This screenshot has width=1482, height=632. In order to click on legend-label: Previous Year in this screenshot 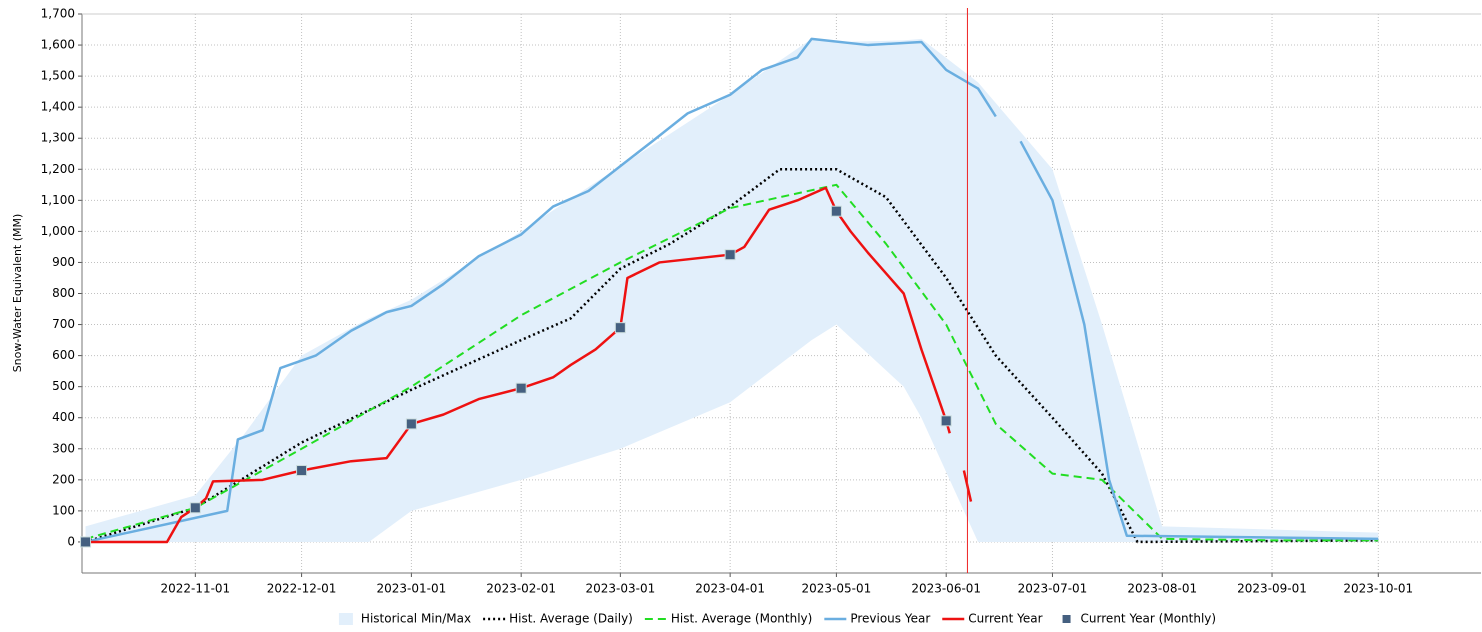, I will do `click(890, 619)`.